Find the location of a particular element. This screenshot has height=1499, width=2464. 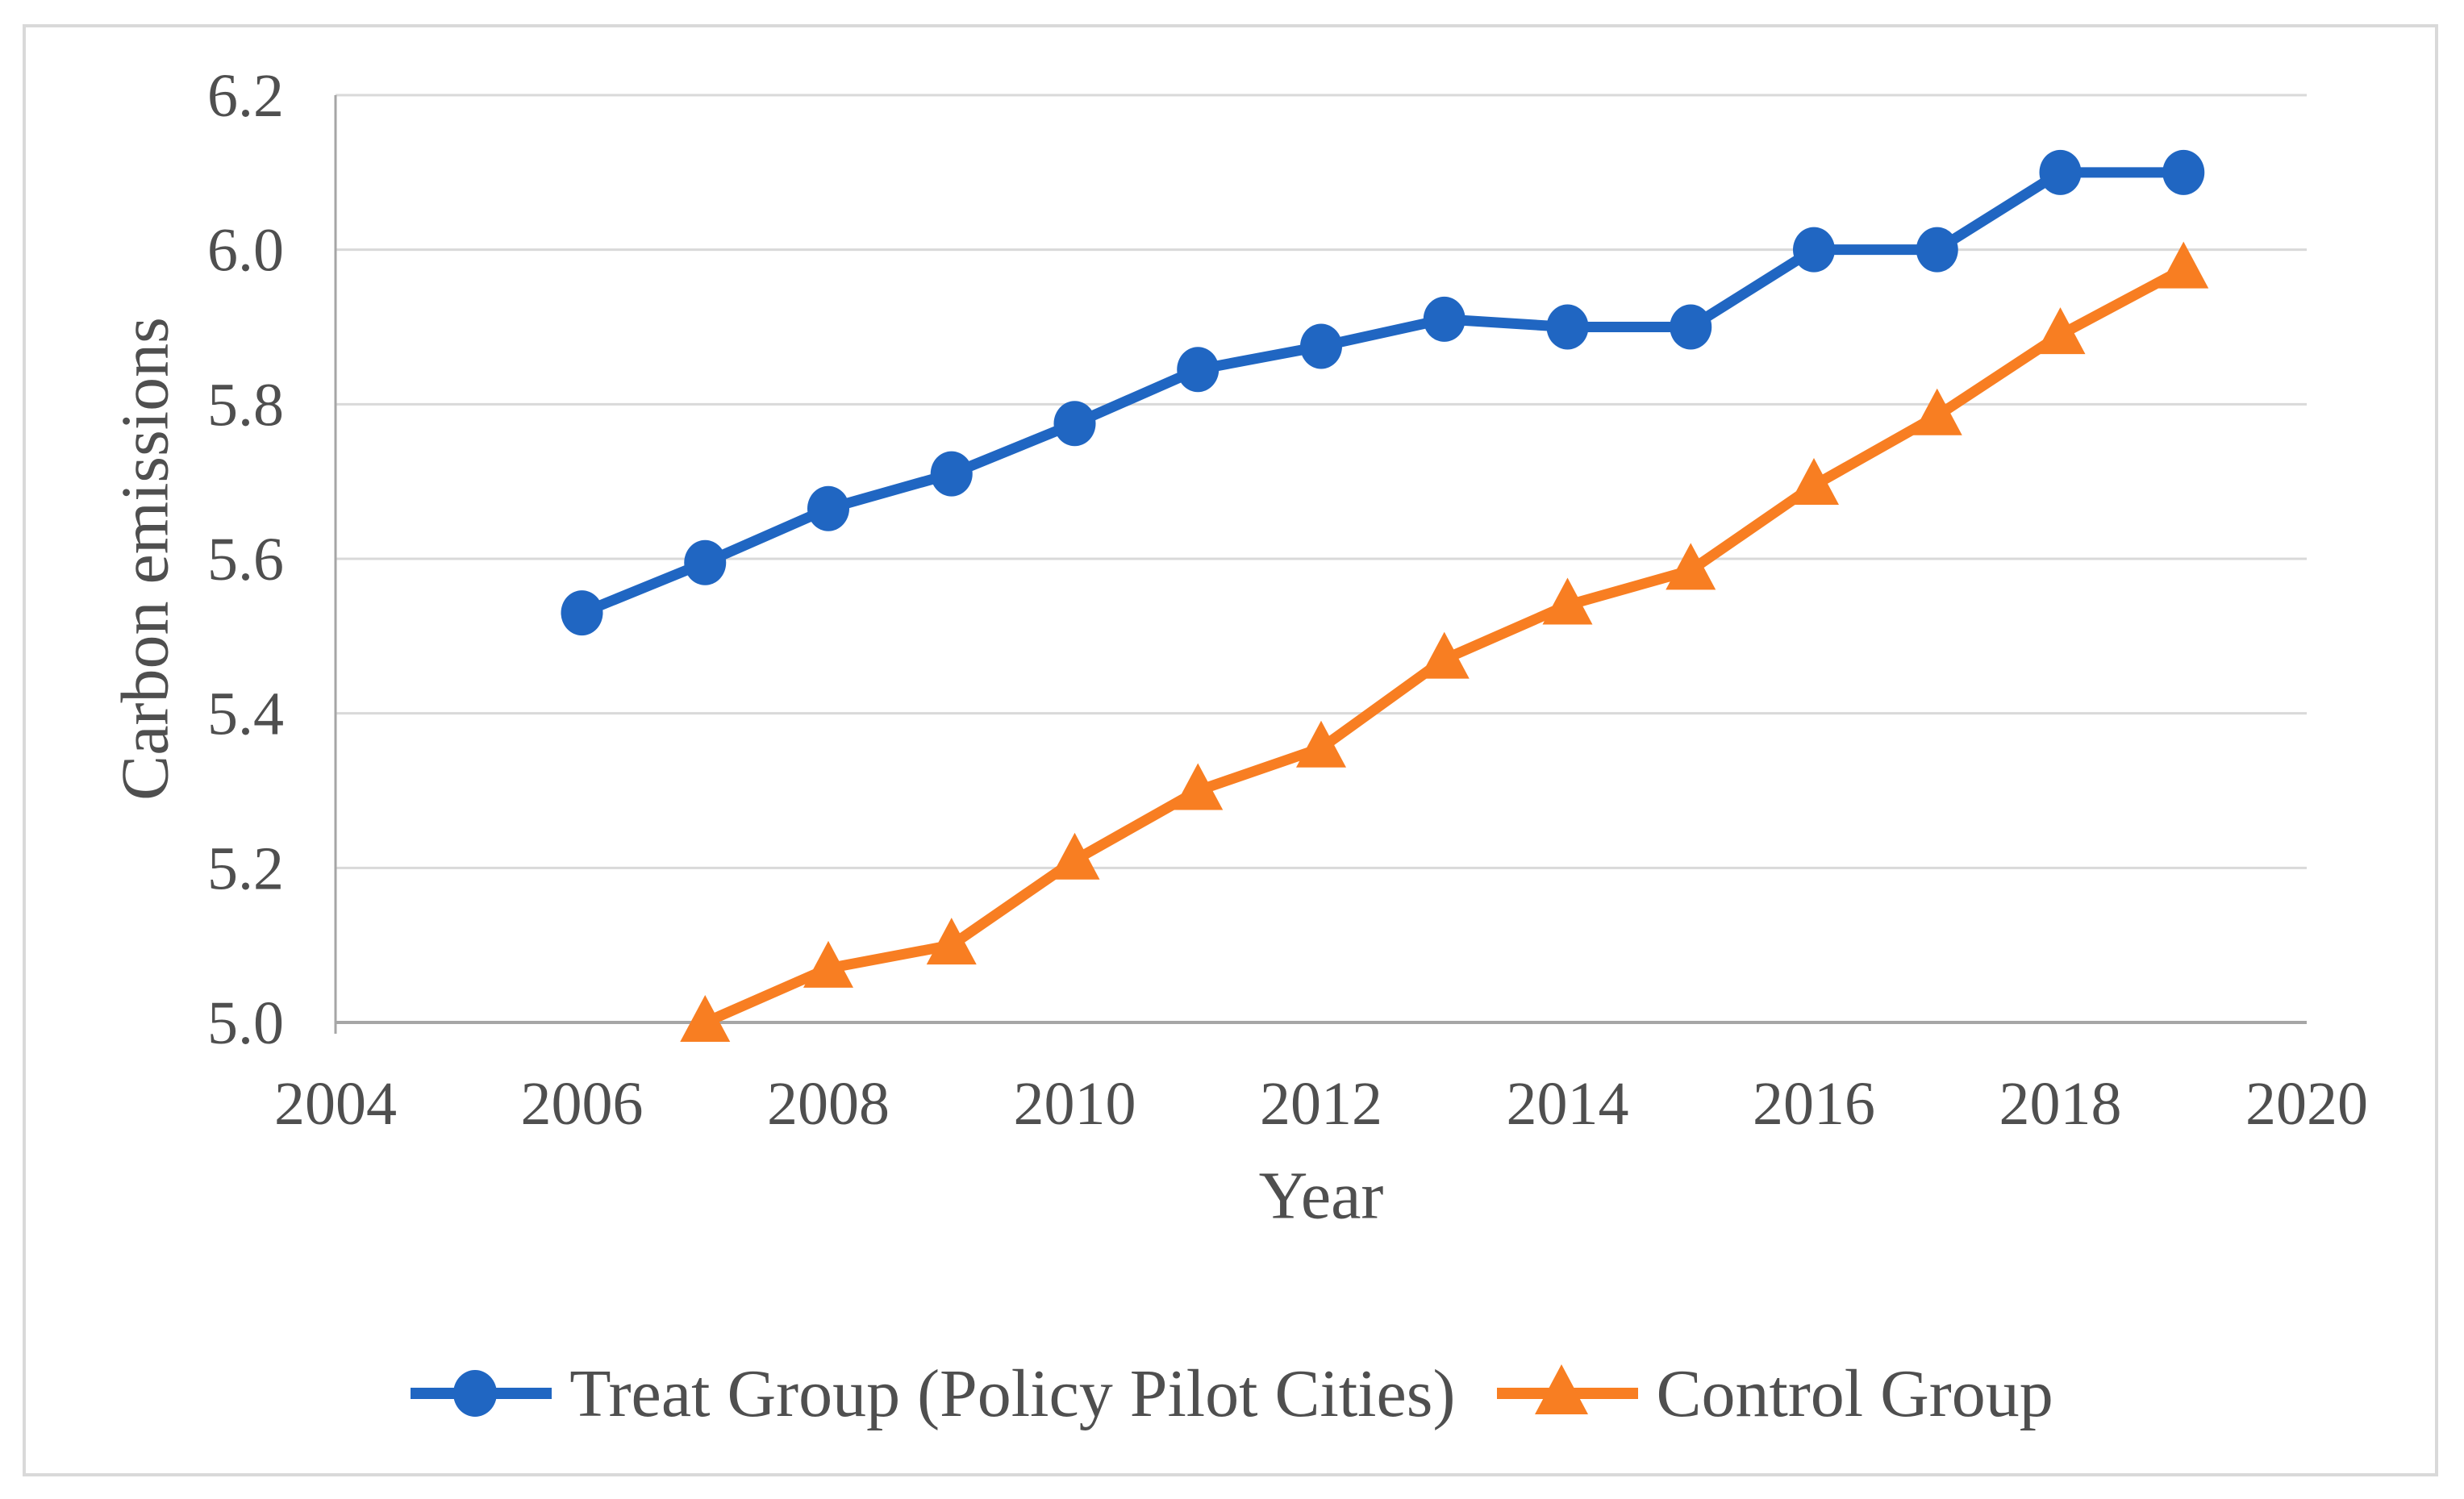

x-tick-label: 2018 is located at coordinates (2060, 1104).